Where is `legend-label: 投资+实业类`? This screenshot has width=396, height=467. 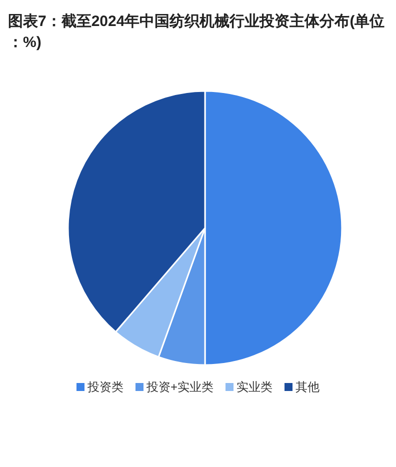
legend-label: 投资+实业类 is located at coordinates (179, 387).